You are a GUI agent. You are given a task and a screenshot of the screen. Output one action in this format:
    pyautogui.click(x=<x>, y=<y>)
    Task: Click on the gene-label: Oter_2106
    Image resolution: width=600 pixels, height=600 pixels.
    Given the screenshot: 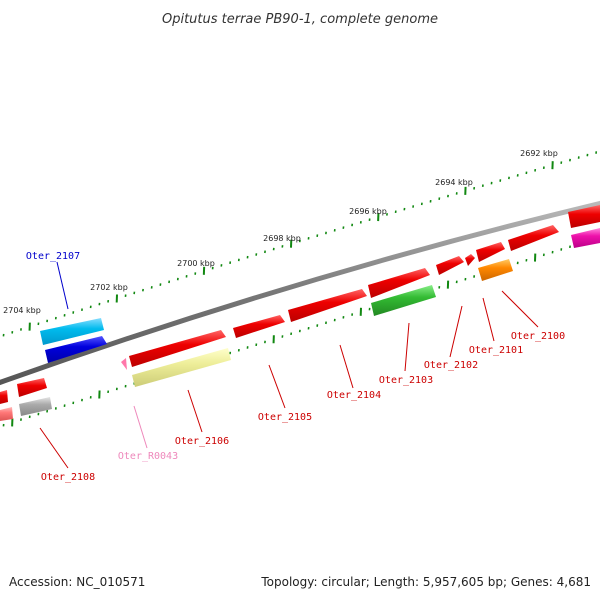 What is the action you would take?
    pyautogui.click(x=202, y=441)
    